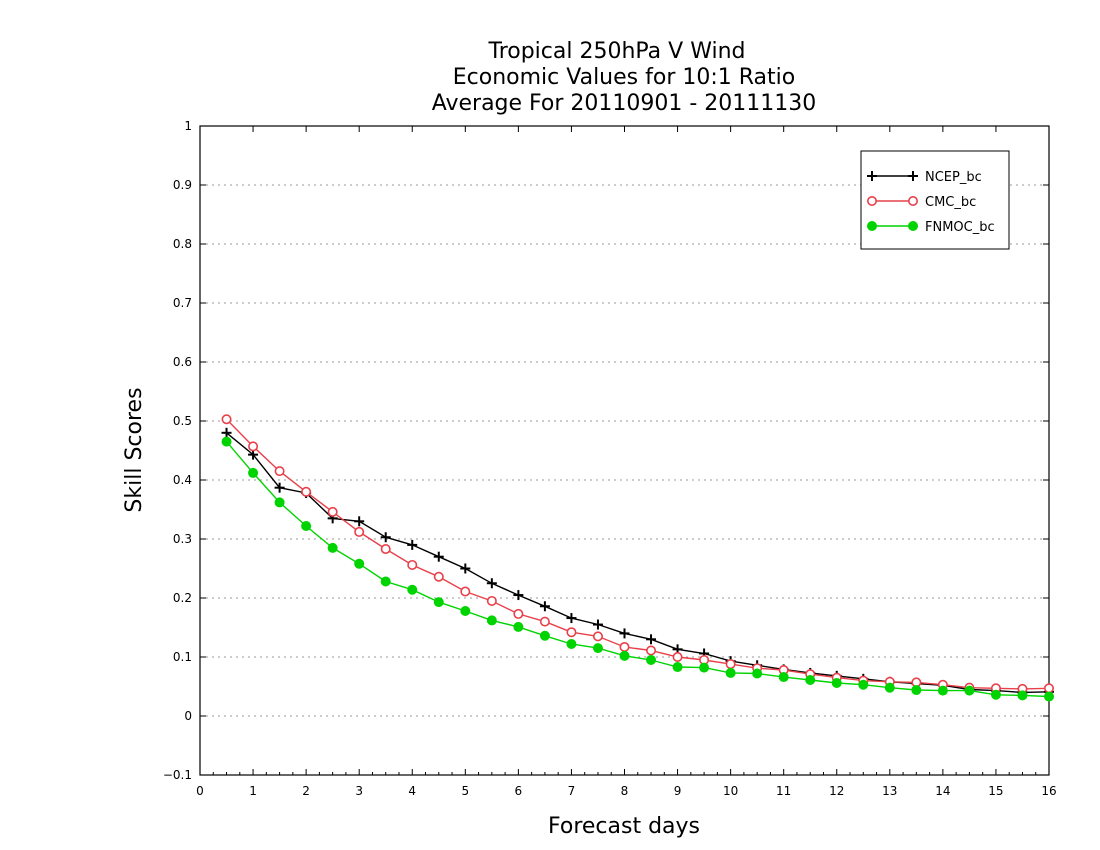  I want to click on title-line-1: Tropical 250hPa V Wind, so click(616, 51).